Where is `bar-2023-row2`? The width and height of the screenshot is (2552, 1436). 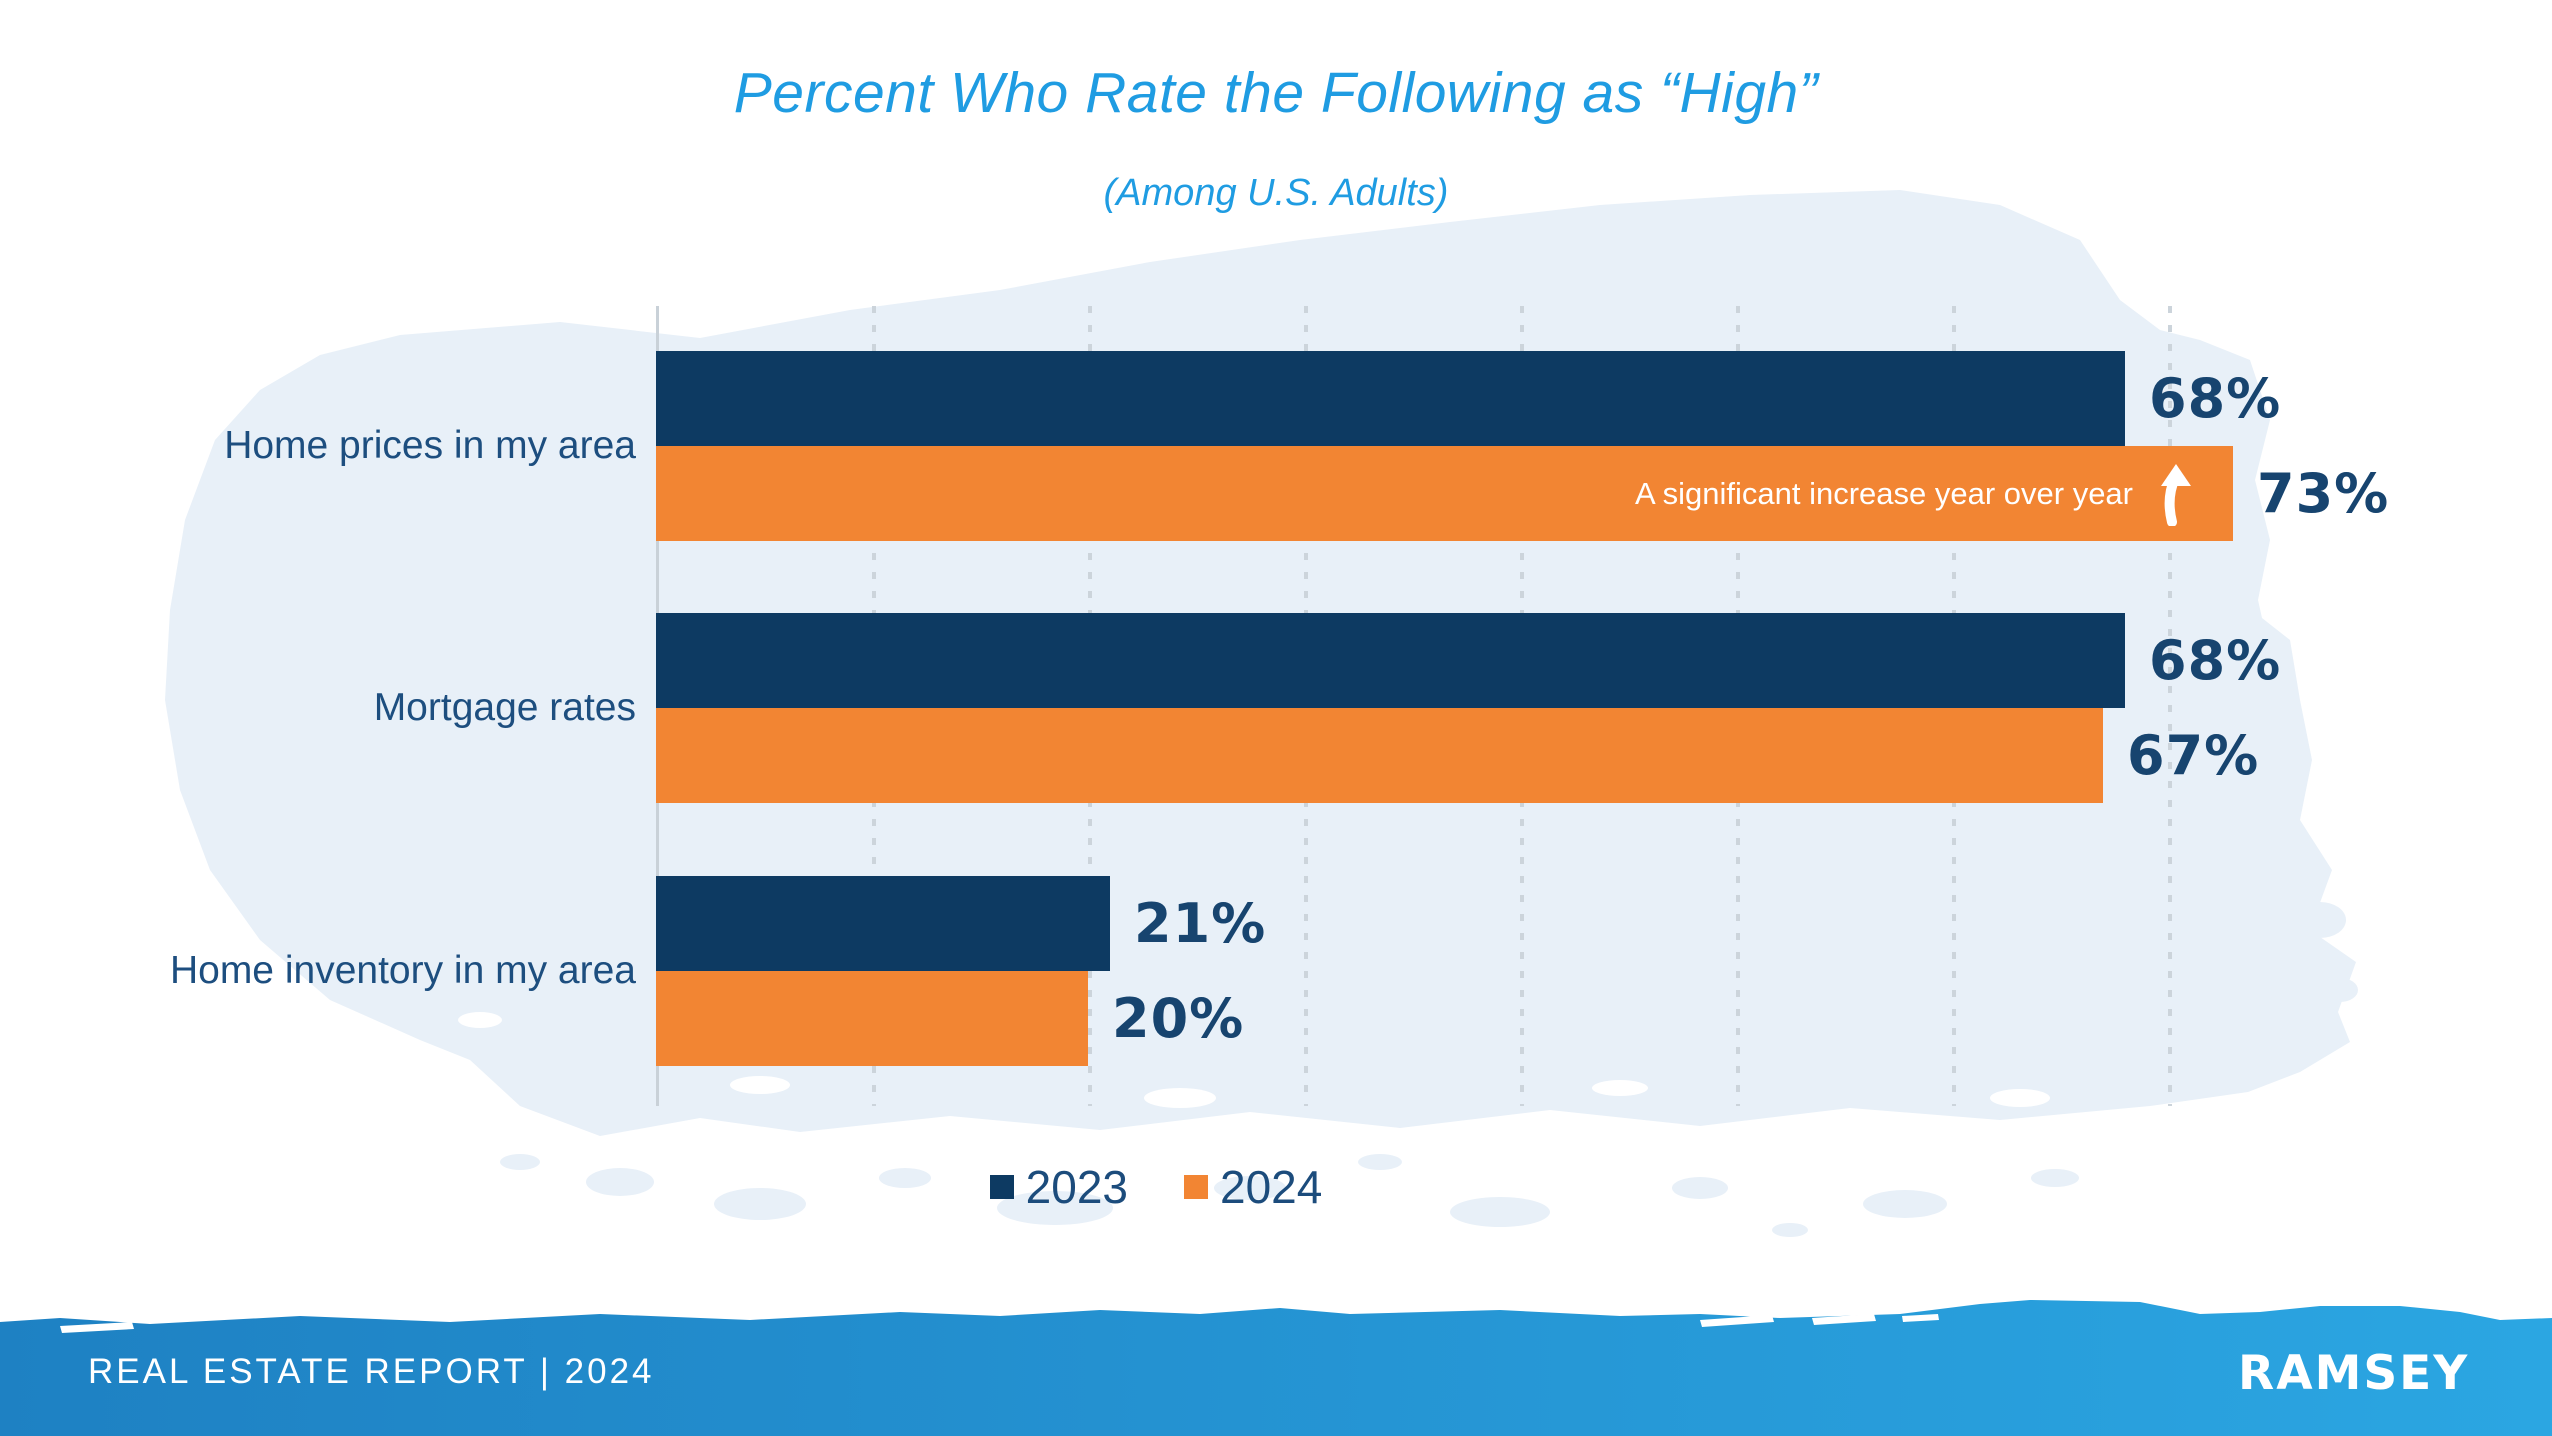 bar-2023-row2 is located at coordinates (1390, 660).